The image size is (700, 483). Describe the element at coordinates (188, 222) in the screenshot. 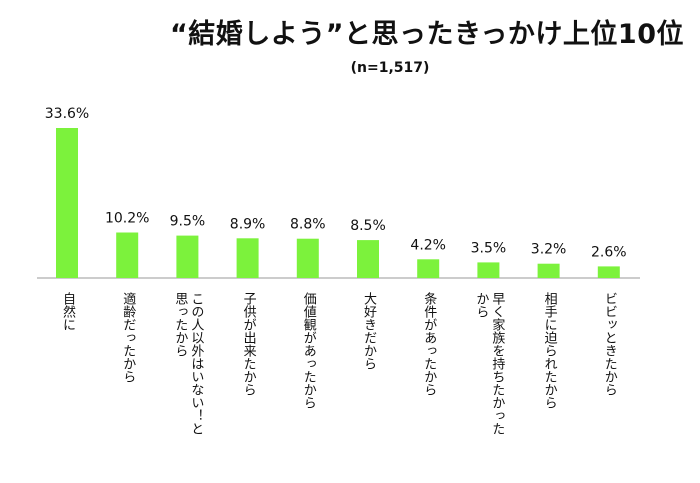

I see `data-label: 9.5%` at that location.